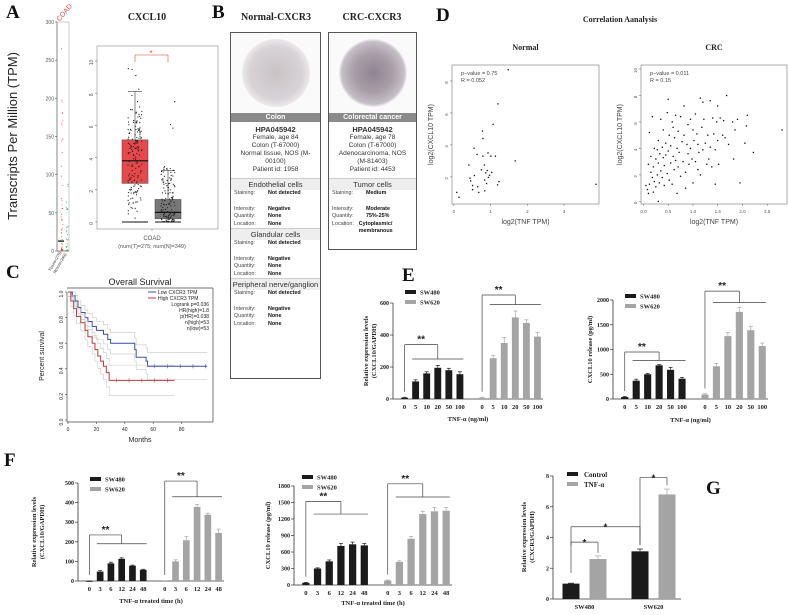 The image size is (789, 615). What do you see at coordinates (372, 161) in the screenshot?
I see `info-line: (M-81403)` at bounding box center [372, 161].